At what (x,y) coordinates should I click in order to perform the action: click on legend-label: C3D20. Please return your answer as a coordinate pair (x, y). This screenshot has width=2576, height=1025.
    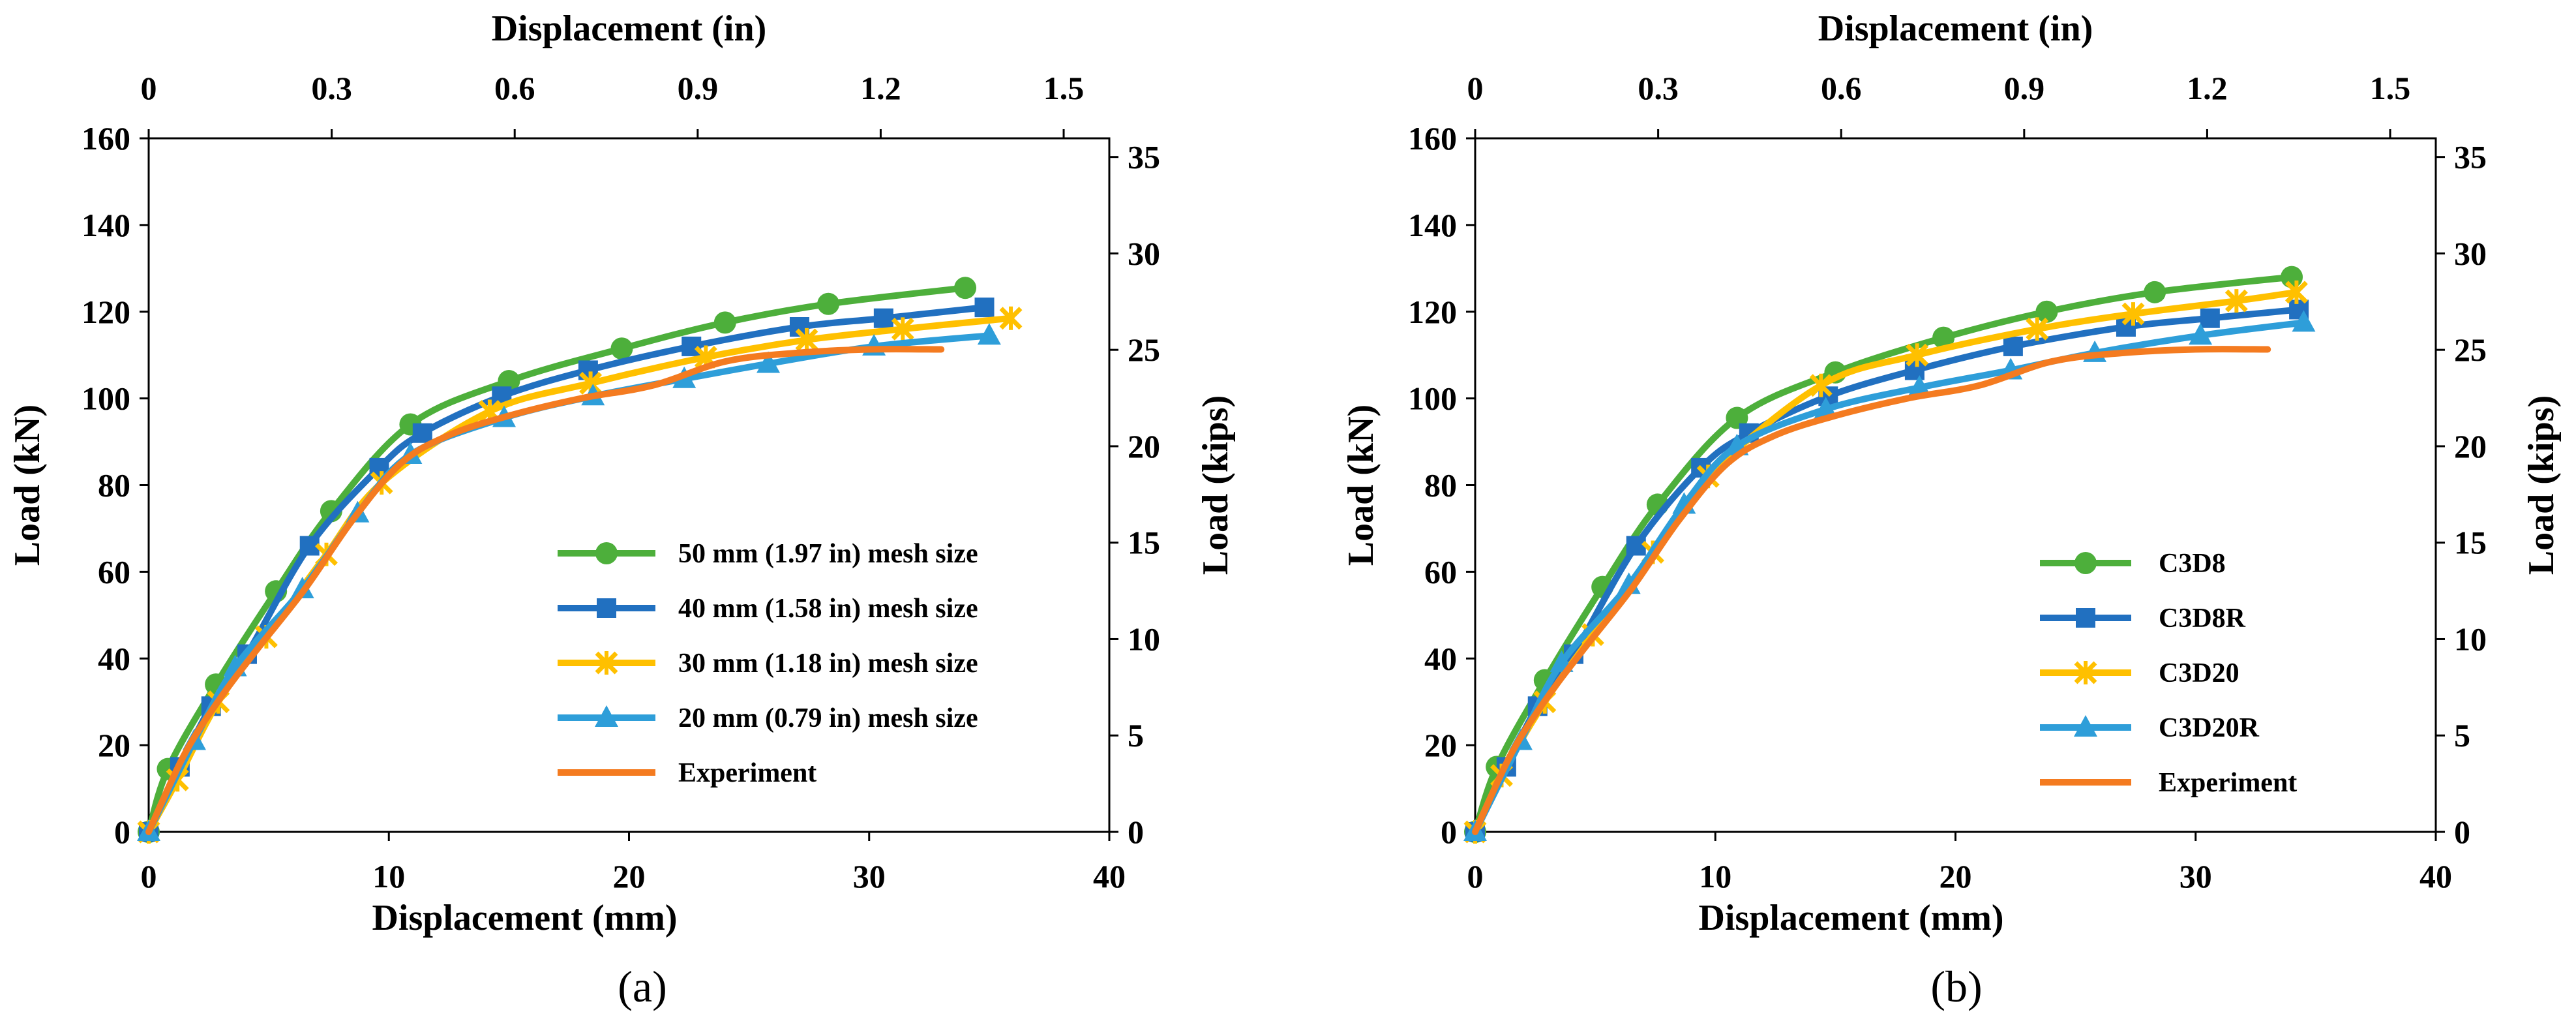
    Looking at the image, I should click on (2199, 673).